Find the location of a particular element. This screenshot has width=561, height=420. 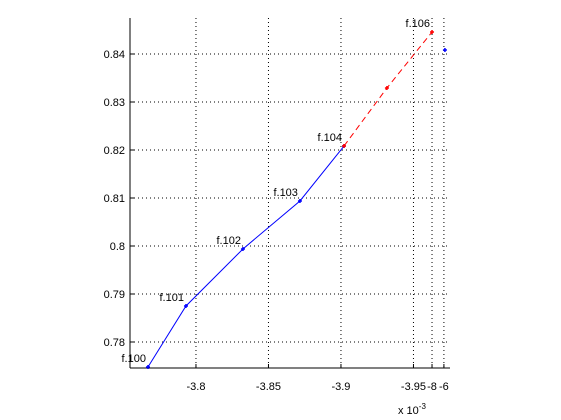

x-tick-label: -6 is located at coordinates (444, 387).